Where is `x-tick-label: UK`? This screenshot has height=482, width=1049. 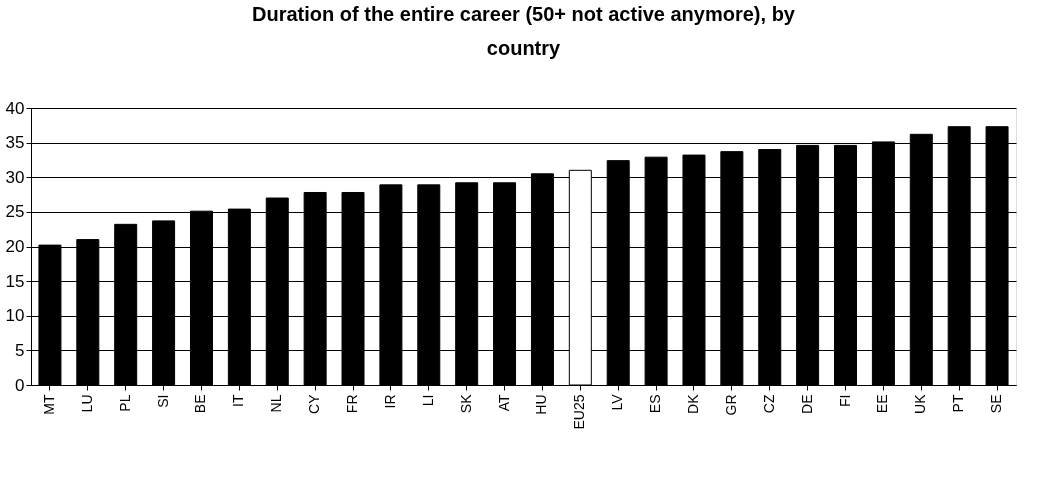
x-tick-label: UK is located at coordinates (920, 403).